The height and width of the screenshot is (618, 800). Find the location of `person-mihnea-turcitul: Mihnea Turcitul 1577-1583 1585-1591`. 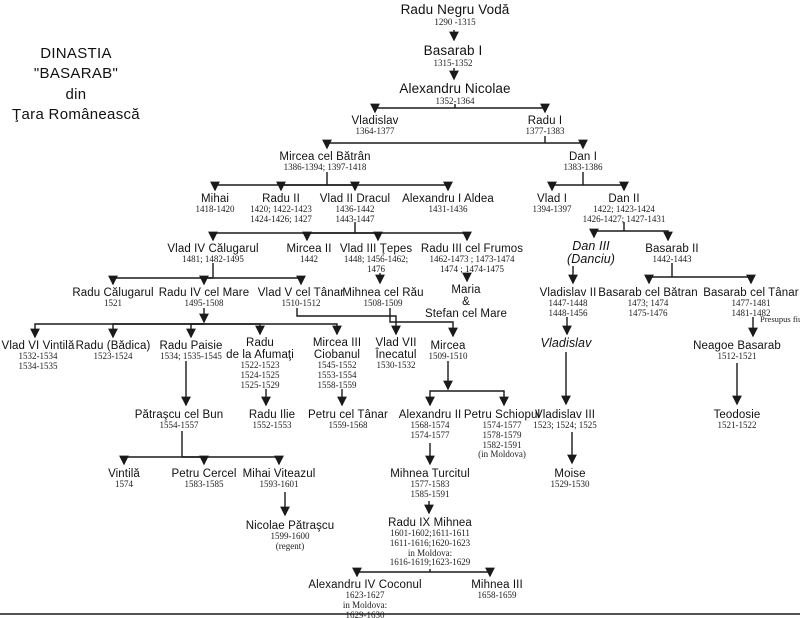

person-mihnea-turcitul: Mihnea Turcitul 1577-1583 1585-1591 is located at coordinates (429, 484).